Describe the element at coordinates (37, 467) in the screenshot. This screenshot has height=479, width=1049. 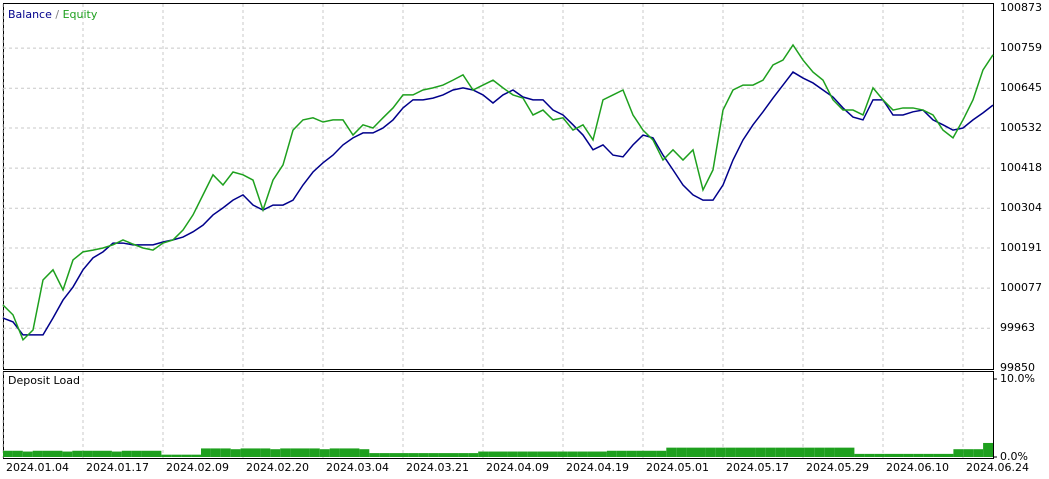
I see `x-tick-label: 2024.01.04` at that location.